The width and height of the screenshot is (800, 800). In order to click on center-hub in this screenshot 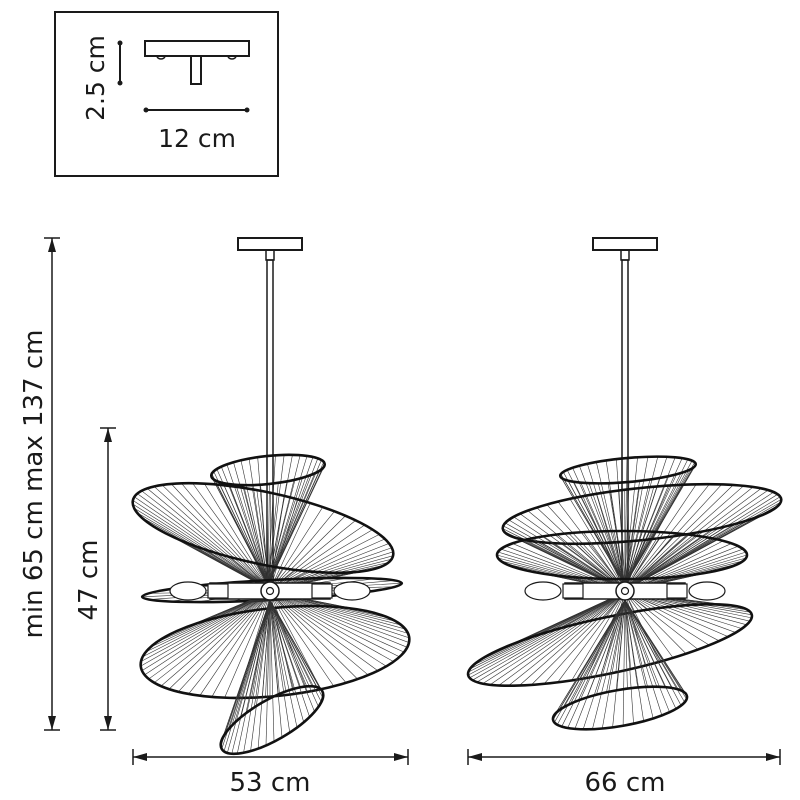, I will do `click(625, 591)`.